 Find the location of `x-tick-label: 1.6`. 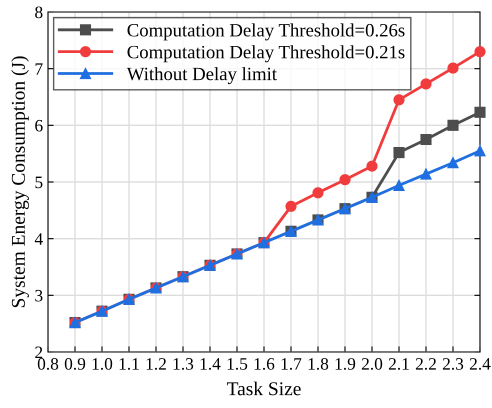

x-tick-label: 1.6 is located at coordinates (264, 364).